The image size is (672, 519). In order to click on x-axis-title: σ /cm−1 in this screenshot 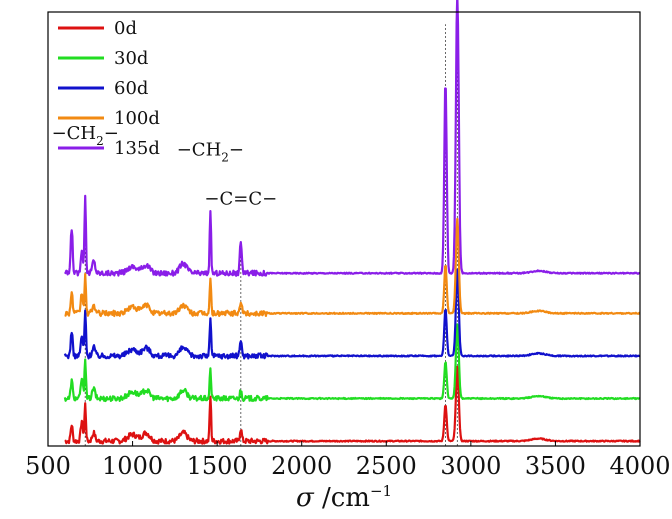, I will do `click(344, 497)`.